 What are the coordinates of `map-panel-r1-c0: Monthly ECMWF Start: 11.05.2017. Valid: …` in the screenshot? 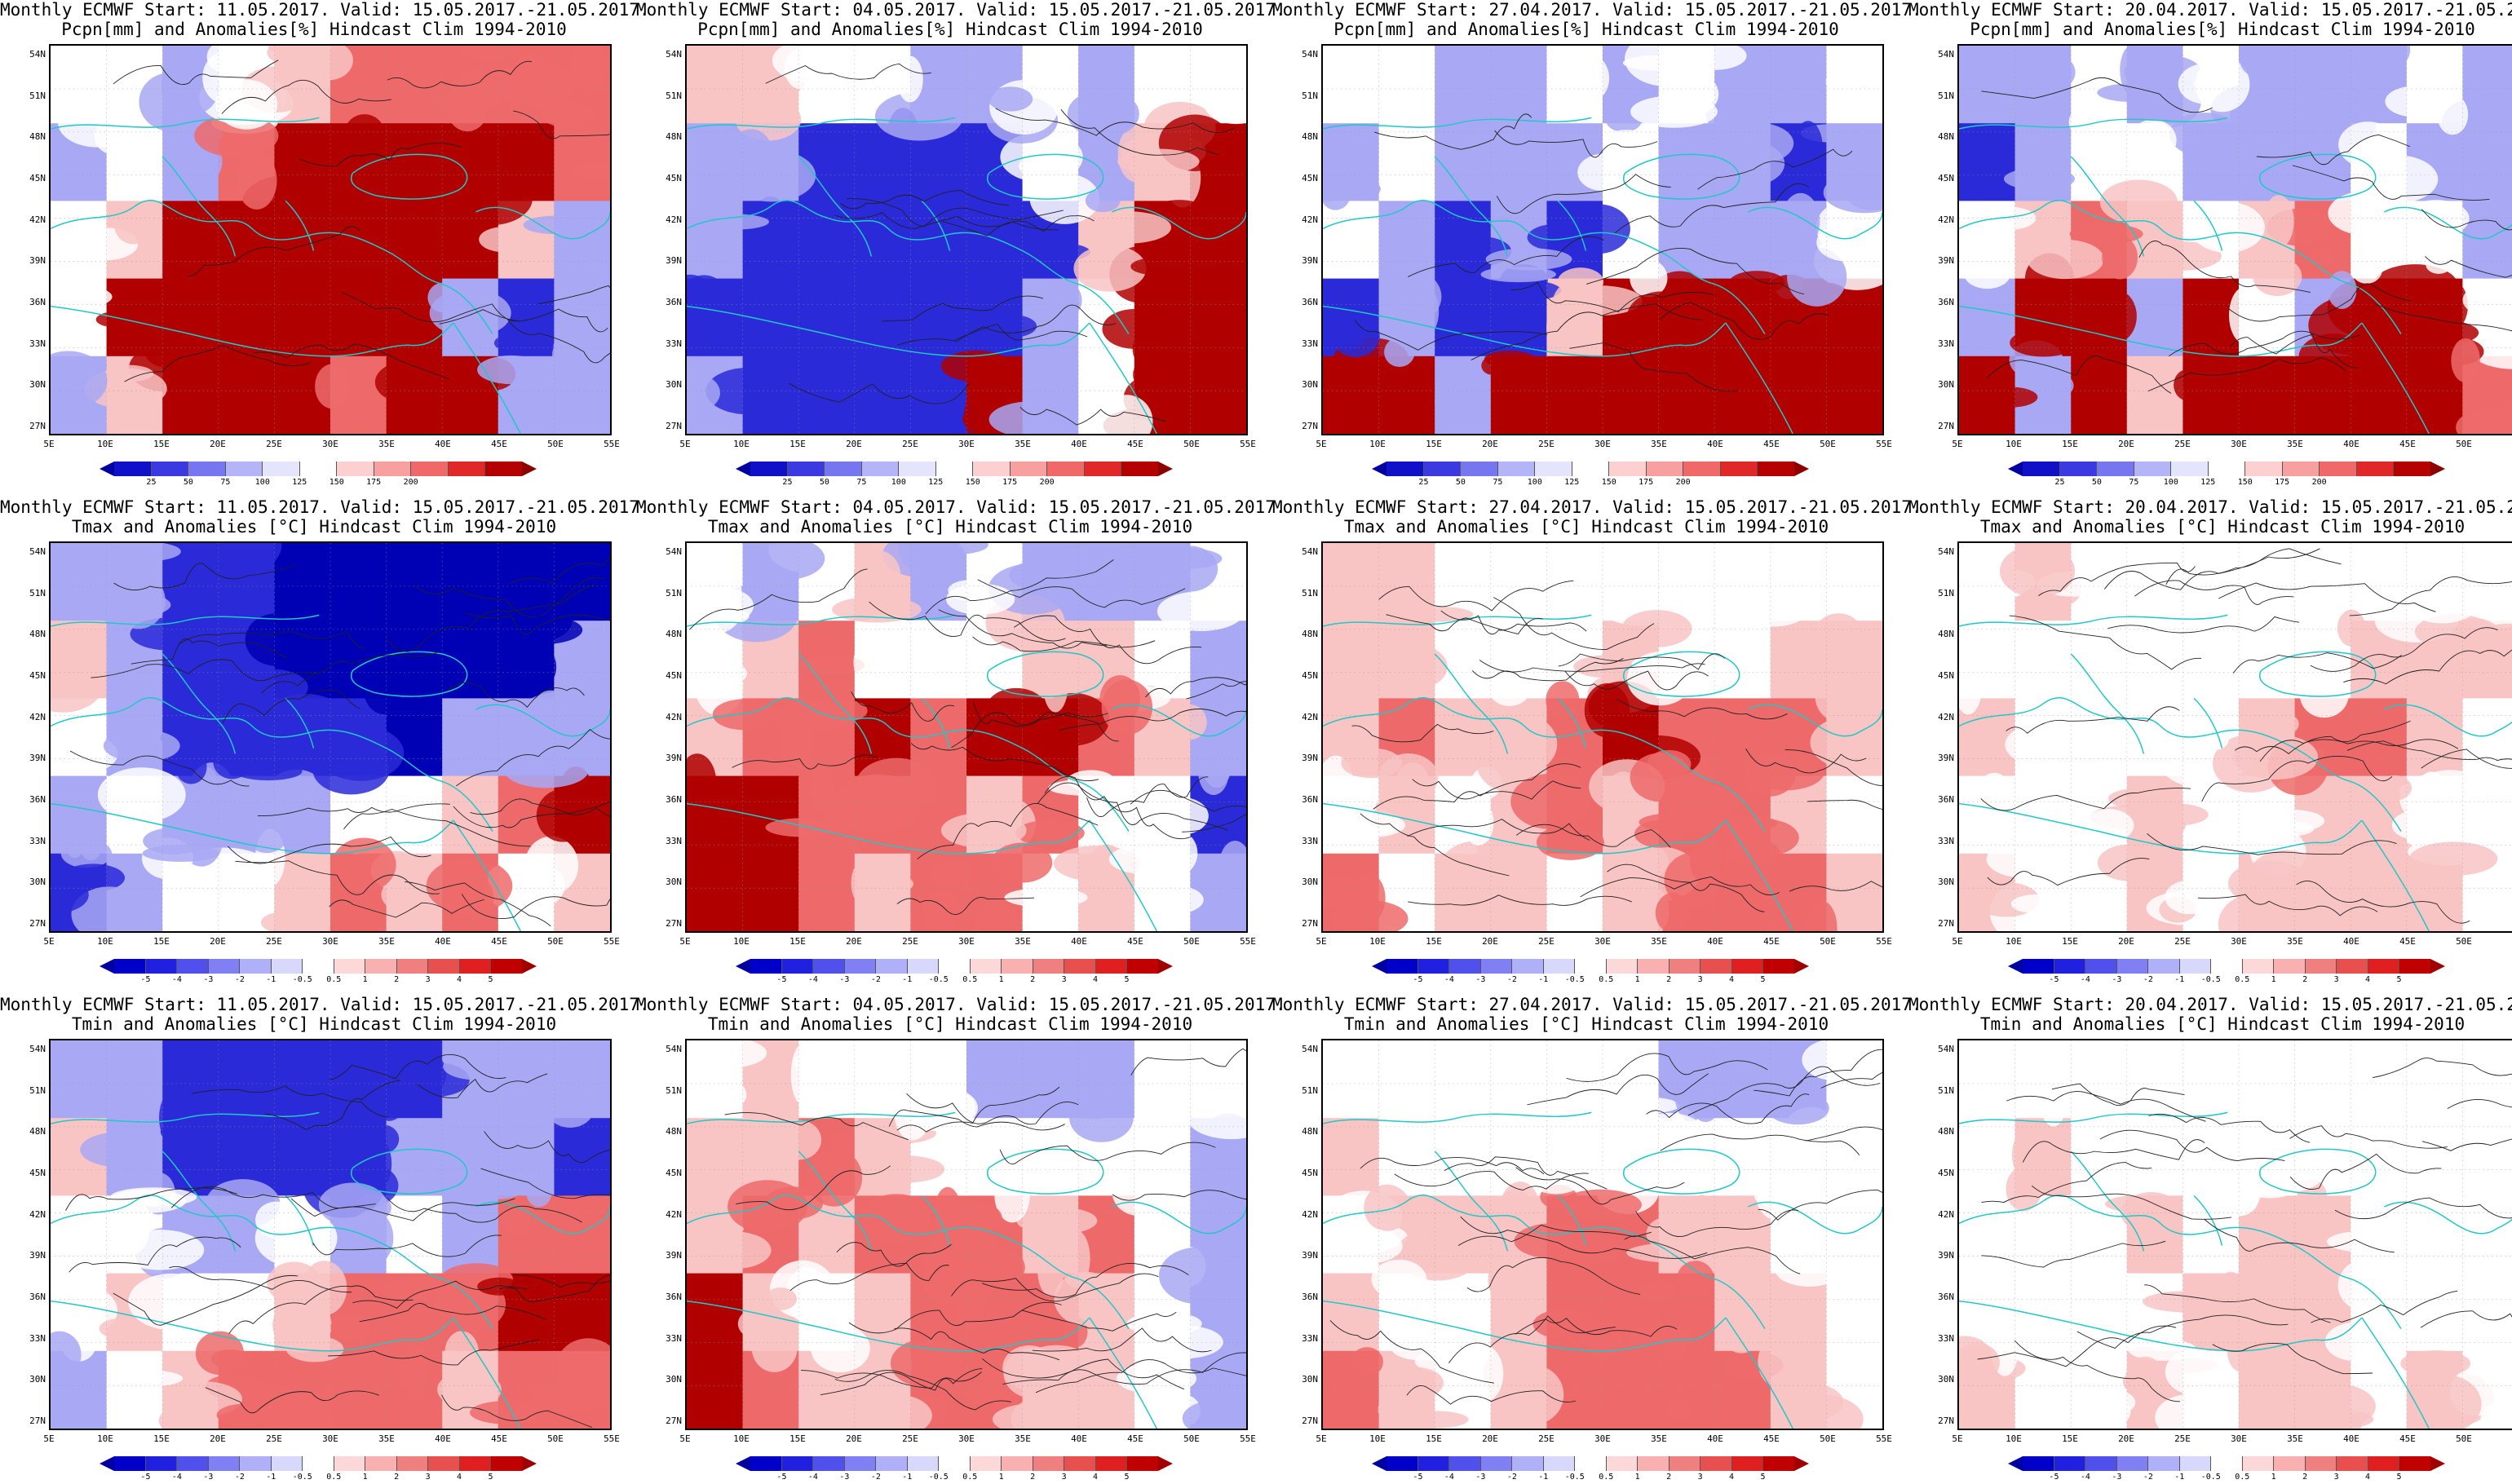 It's located at (325, 742).